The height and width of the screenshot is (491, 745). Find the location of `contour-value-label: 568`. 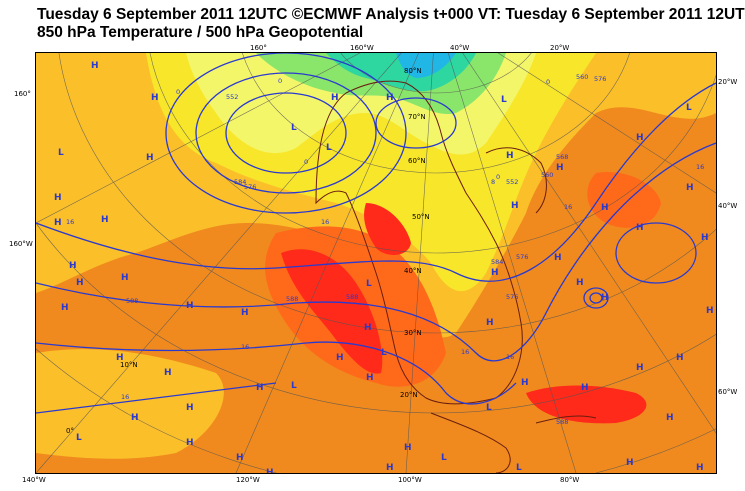

contour-value-label: 568 is located at coordinates (562, 157).